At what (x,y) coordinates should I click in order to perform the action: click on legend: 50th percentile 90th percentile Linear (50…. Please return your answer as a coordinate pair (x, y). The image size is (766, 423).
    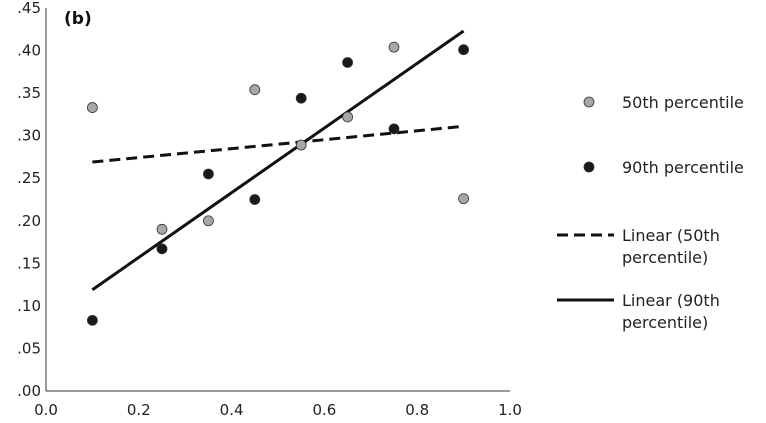
    Looking at the image, I should click on (650, 212).